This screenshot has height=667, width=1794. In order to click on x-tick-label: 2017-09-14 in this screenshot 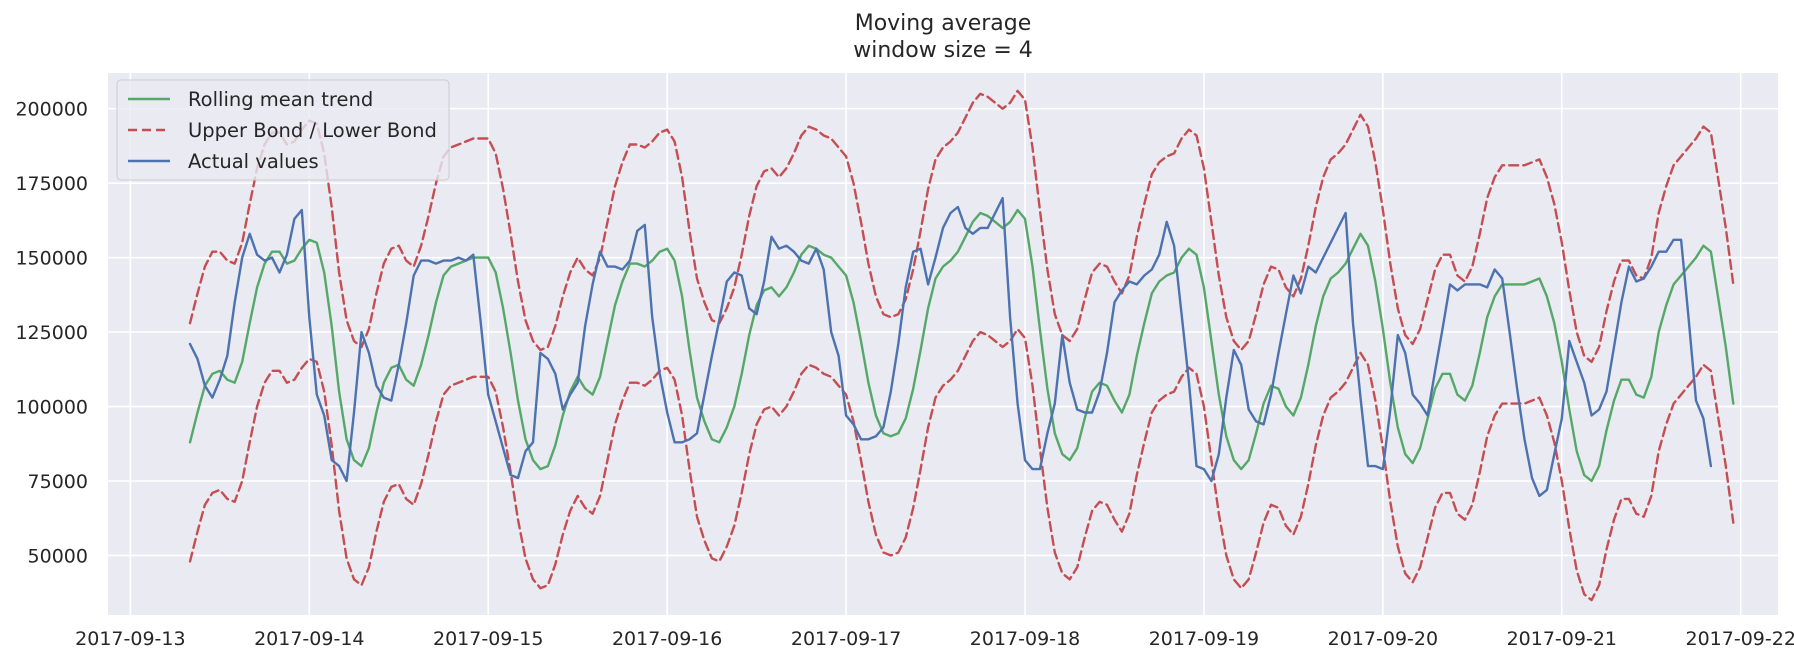, I will do `click(309, 639)`.